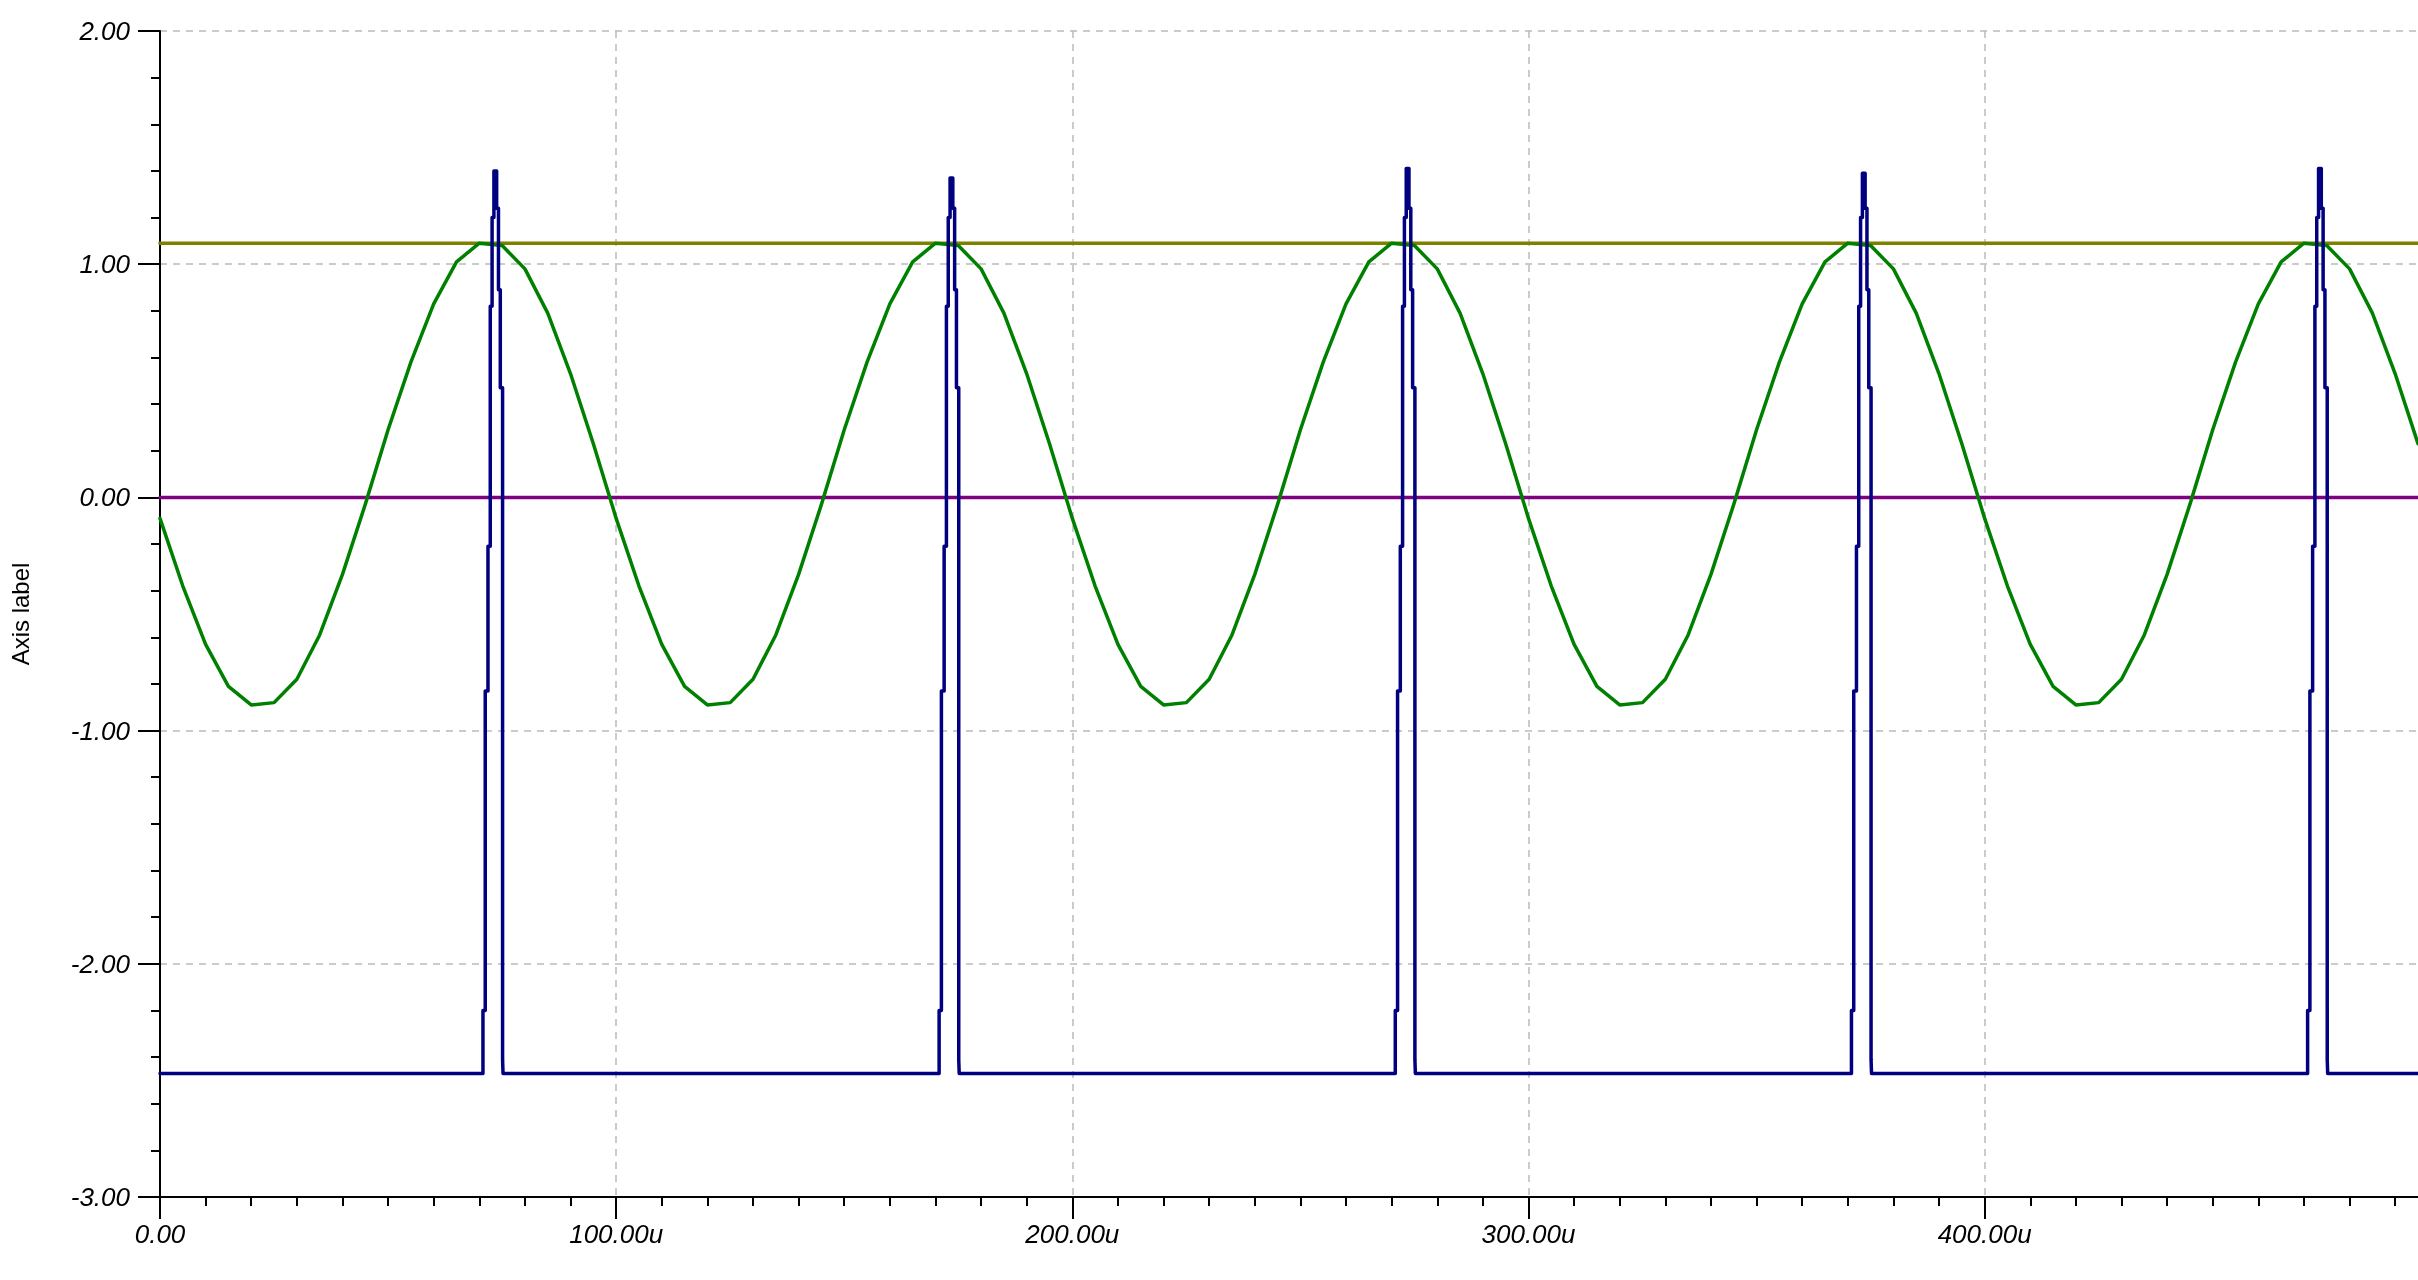  Describe the element at coordinates (104, 31) in the screenshot. I see `y-tick-label: 2.00` at that location.